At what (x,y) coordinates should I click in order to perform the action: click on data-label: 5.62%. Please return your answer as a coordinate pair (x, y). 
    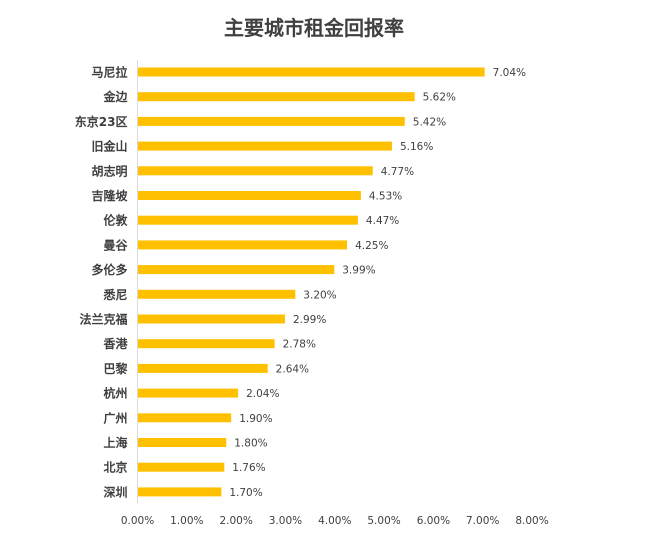
    Looking at the image, I should click on (439, 98).